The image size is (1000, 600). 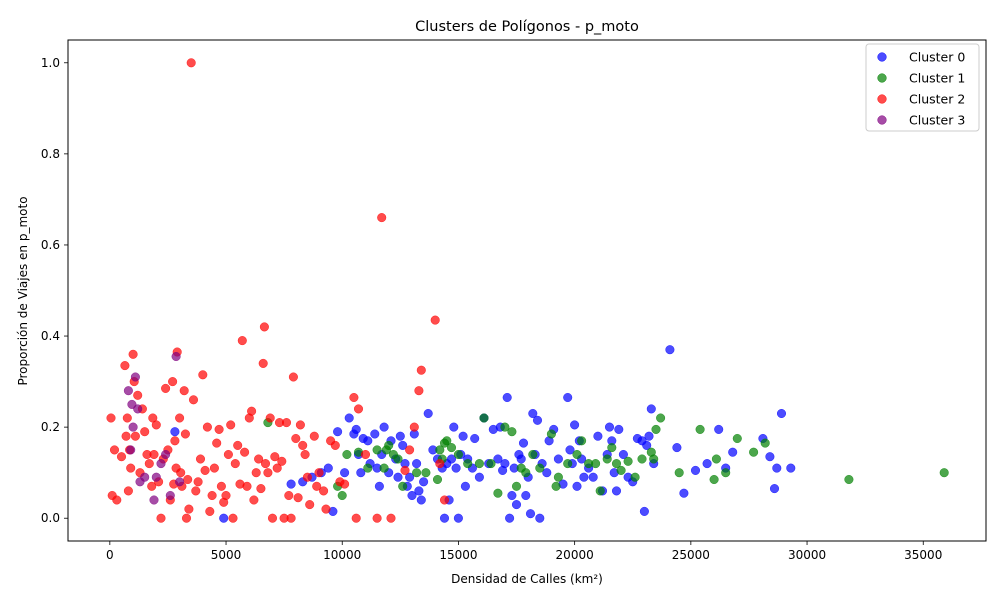 What do you see at coordinates (342, 555) in the screenshot?
I see `x-tick-label: 10000` at bounding box center [342, 555].